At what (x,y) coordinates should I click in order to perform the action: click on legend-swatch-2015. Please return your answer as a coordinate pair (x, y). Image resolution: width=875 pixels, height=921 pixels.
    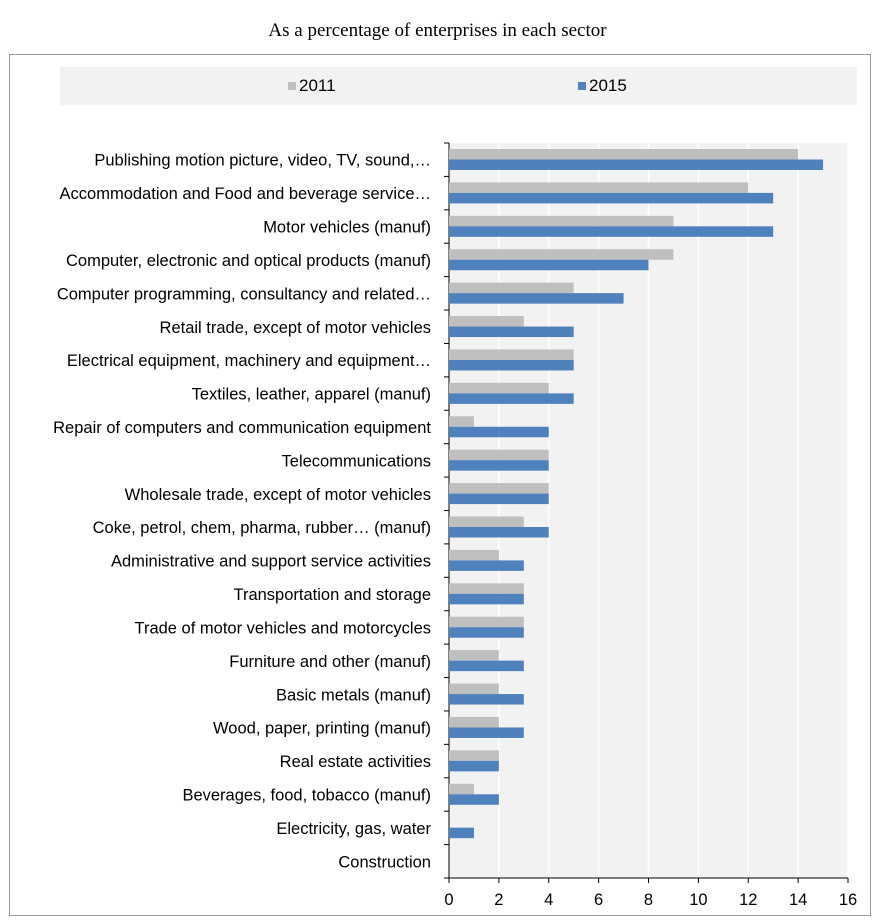
    Looking at the image, I should click on (582, 86).